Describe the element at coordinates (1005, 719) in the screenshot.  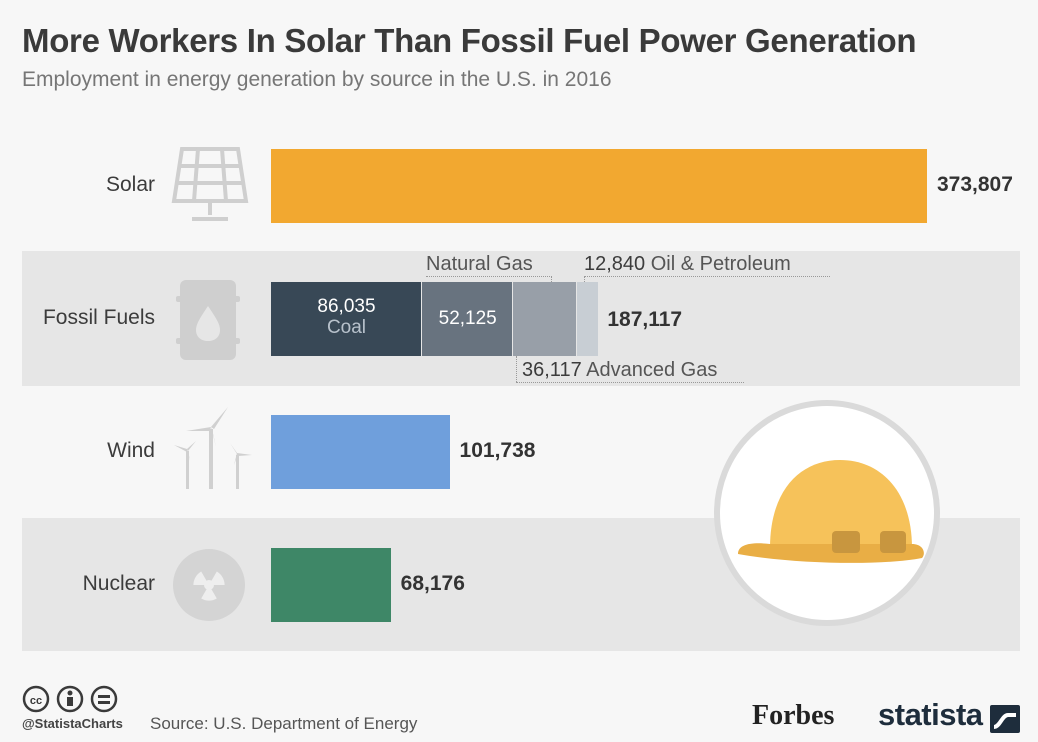
I see `statista-logo-icon` at that location.